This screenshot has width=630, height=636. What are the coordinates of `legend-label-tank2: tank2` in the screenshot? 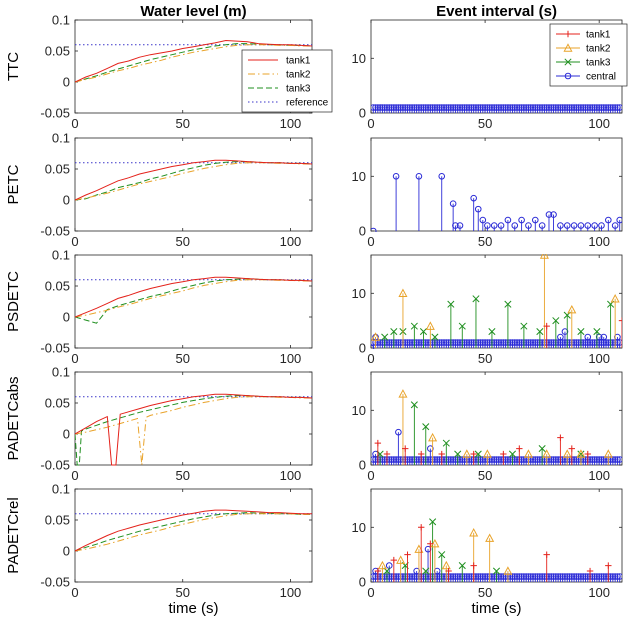 It's located at (298, 75).